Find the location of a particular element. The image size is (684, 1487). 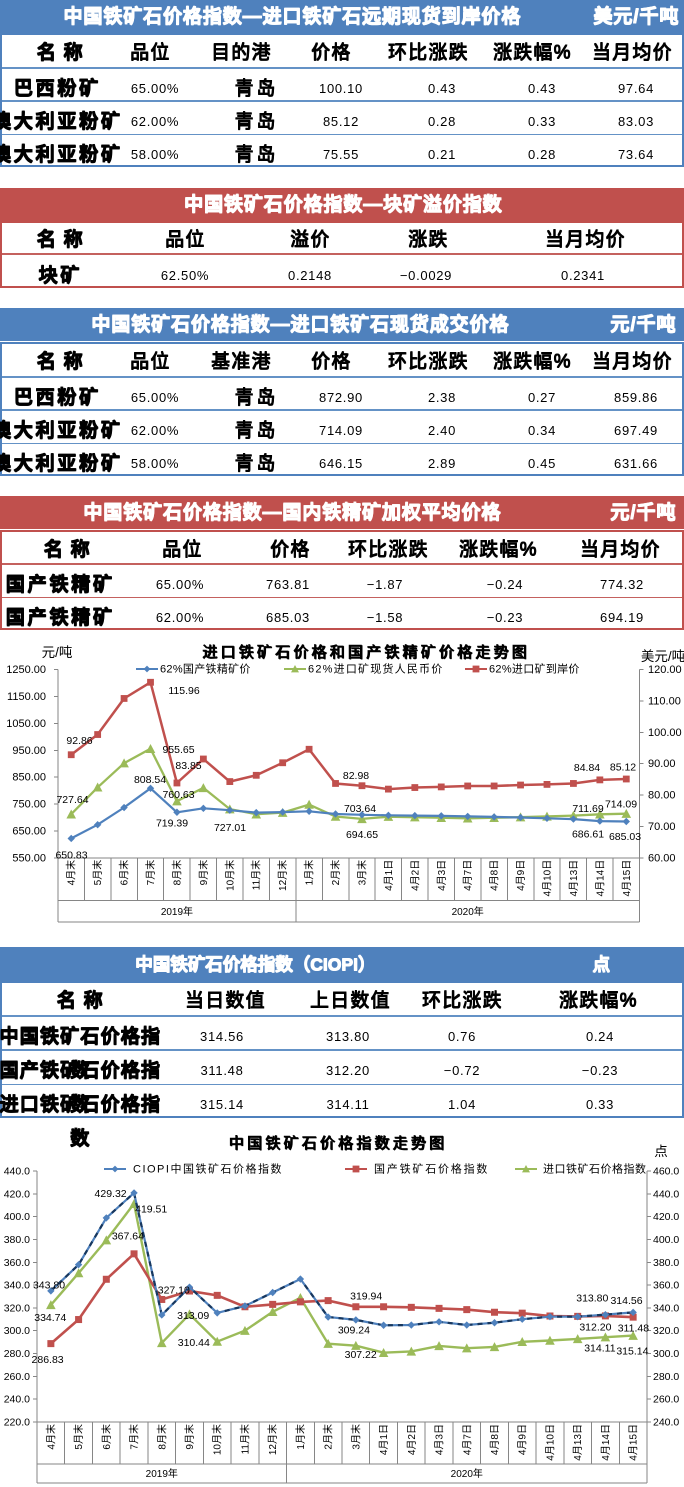

svg-text: 808.54 is located at coordinates (150, 780).